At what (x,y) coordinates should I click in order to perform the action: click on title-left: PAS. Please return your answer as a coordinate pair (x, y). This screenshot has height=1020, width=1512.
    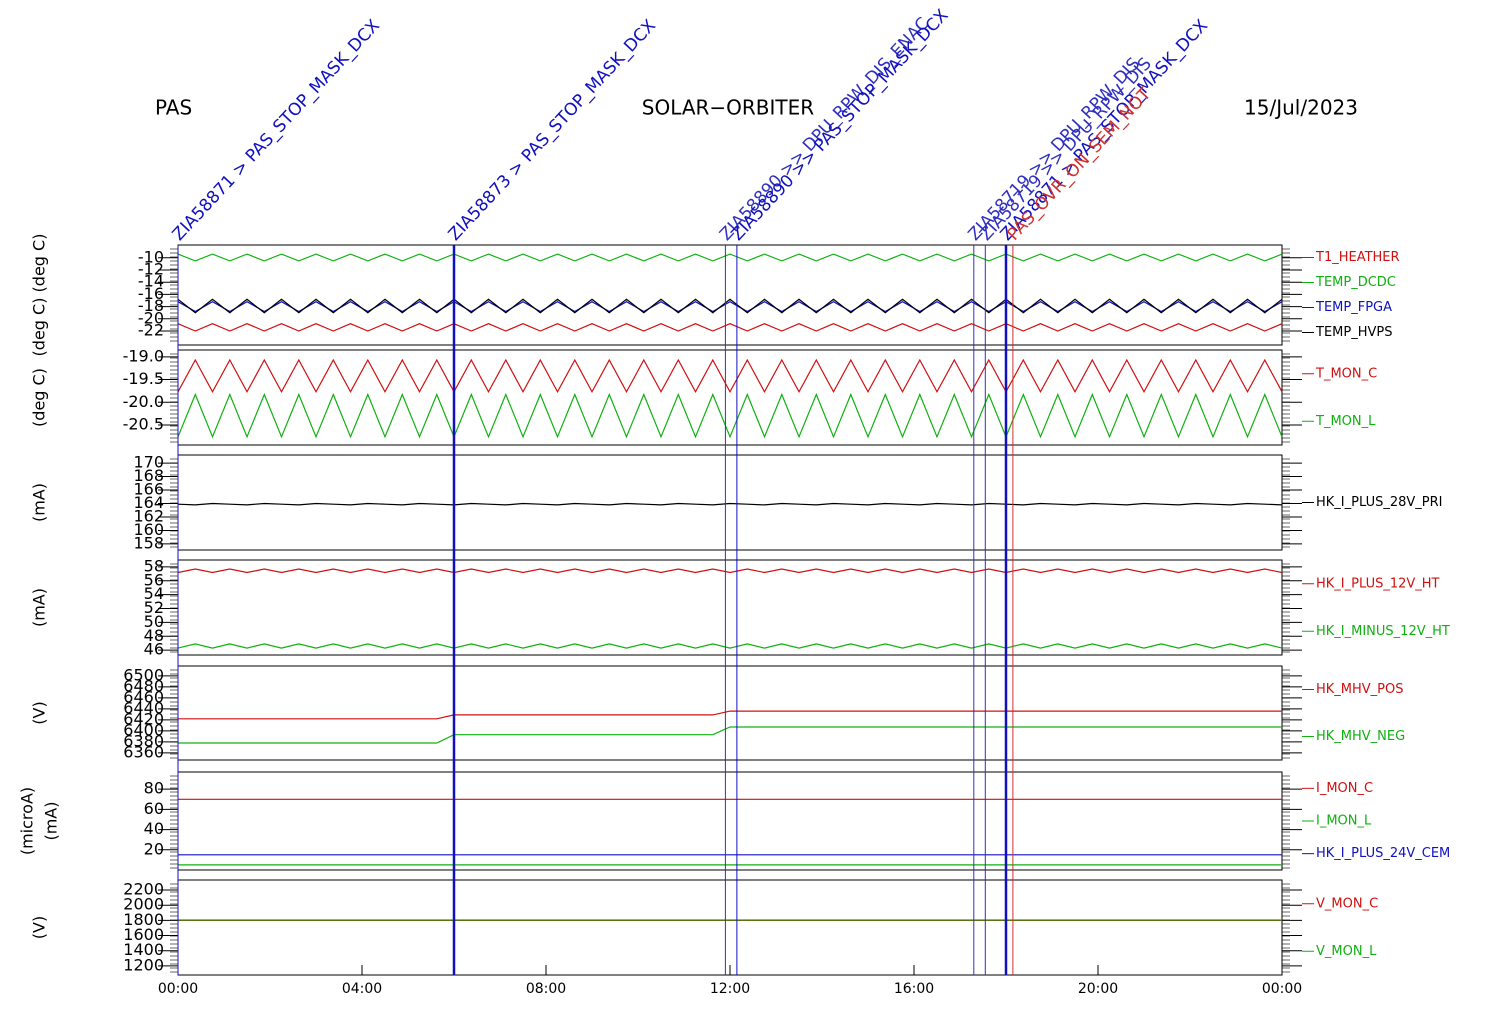
    Looking at the image, I should click on (173, 108).